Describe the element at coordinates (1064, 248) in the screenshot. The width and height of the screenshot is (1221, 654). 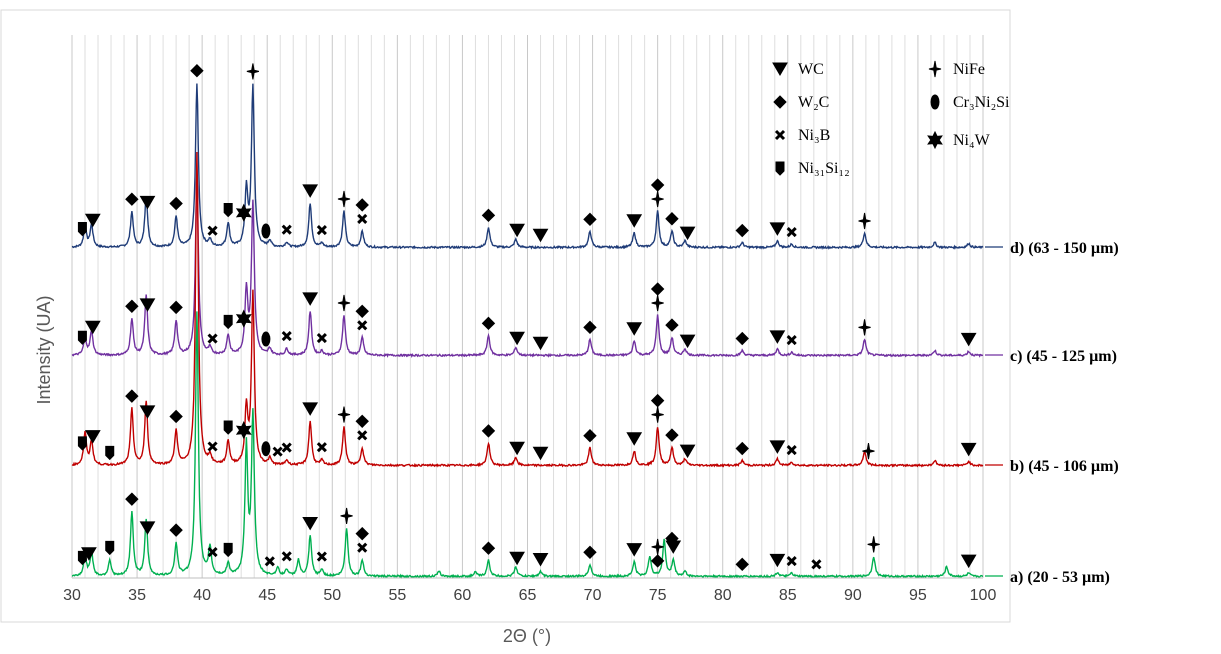
I see `series-label-d: d) (63 - 150 µm)` at that location.